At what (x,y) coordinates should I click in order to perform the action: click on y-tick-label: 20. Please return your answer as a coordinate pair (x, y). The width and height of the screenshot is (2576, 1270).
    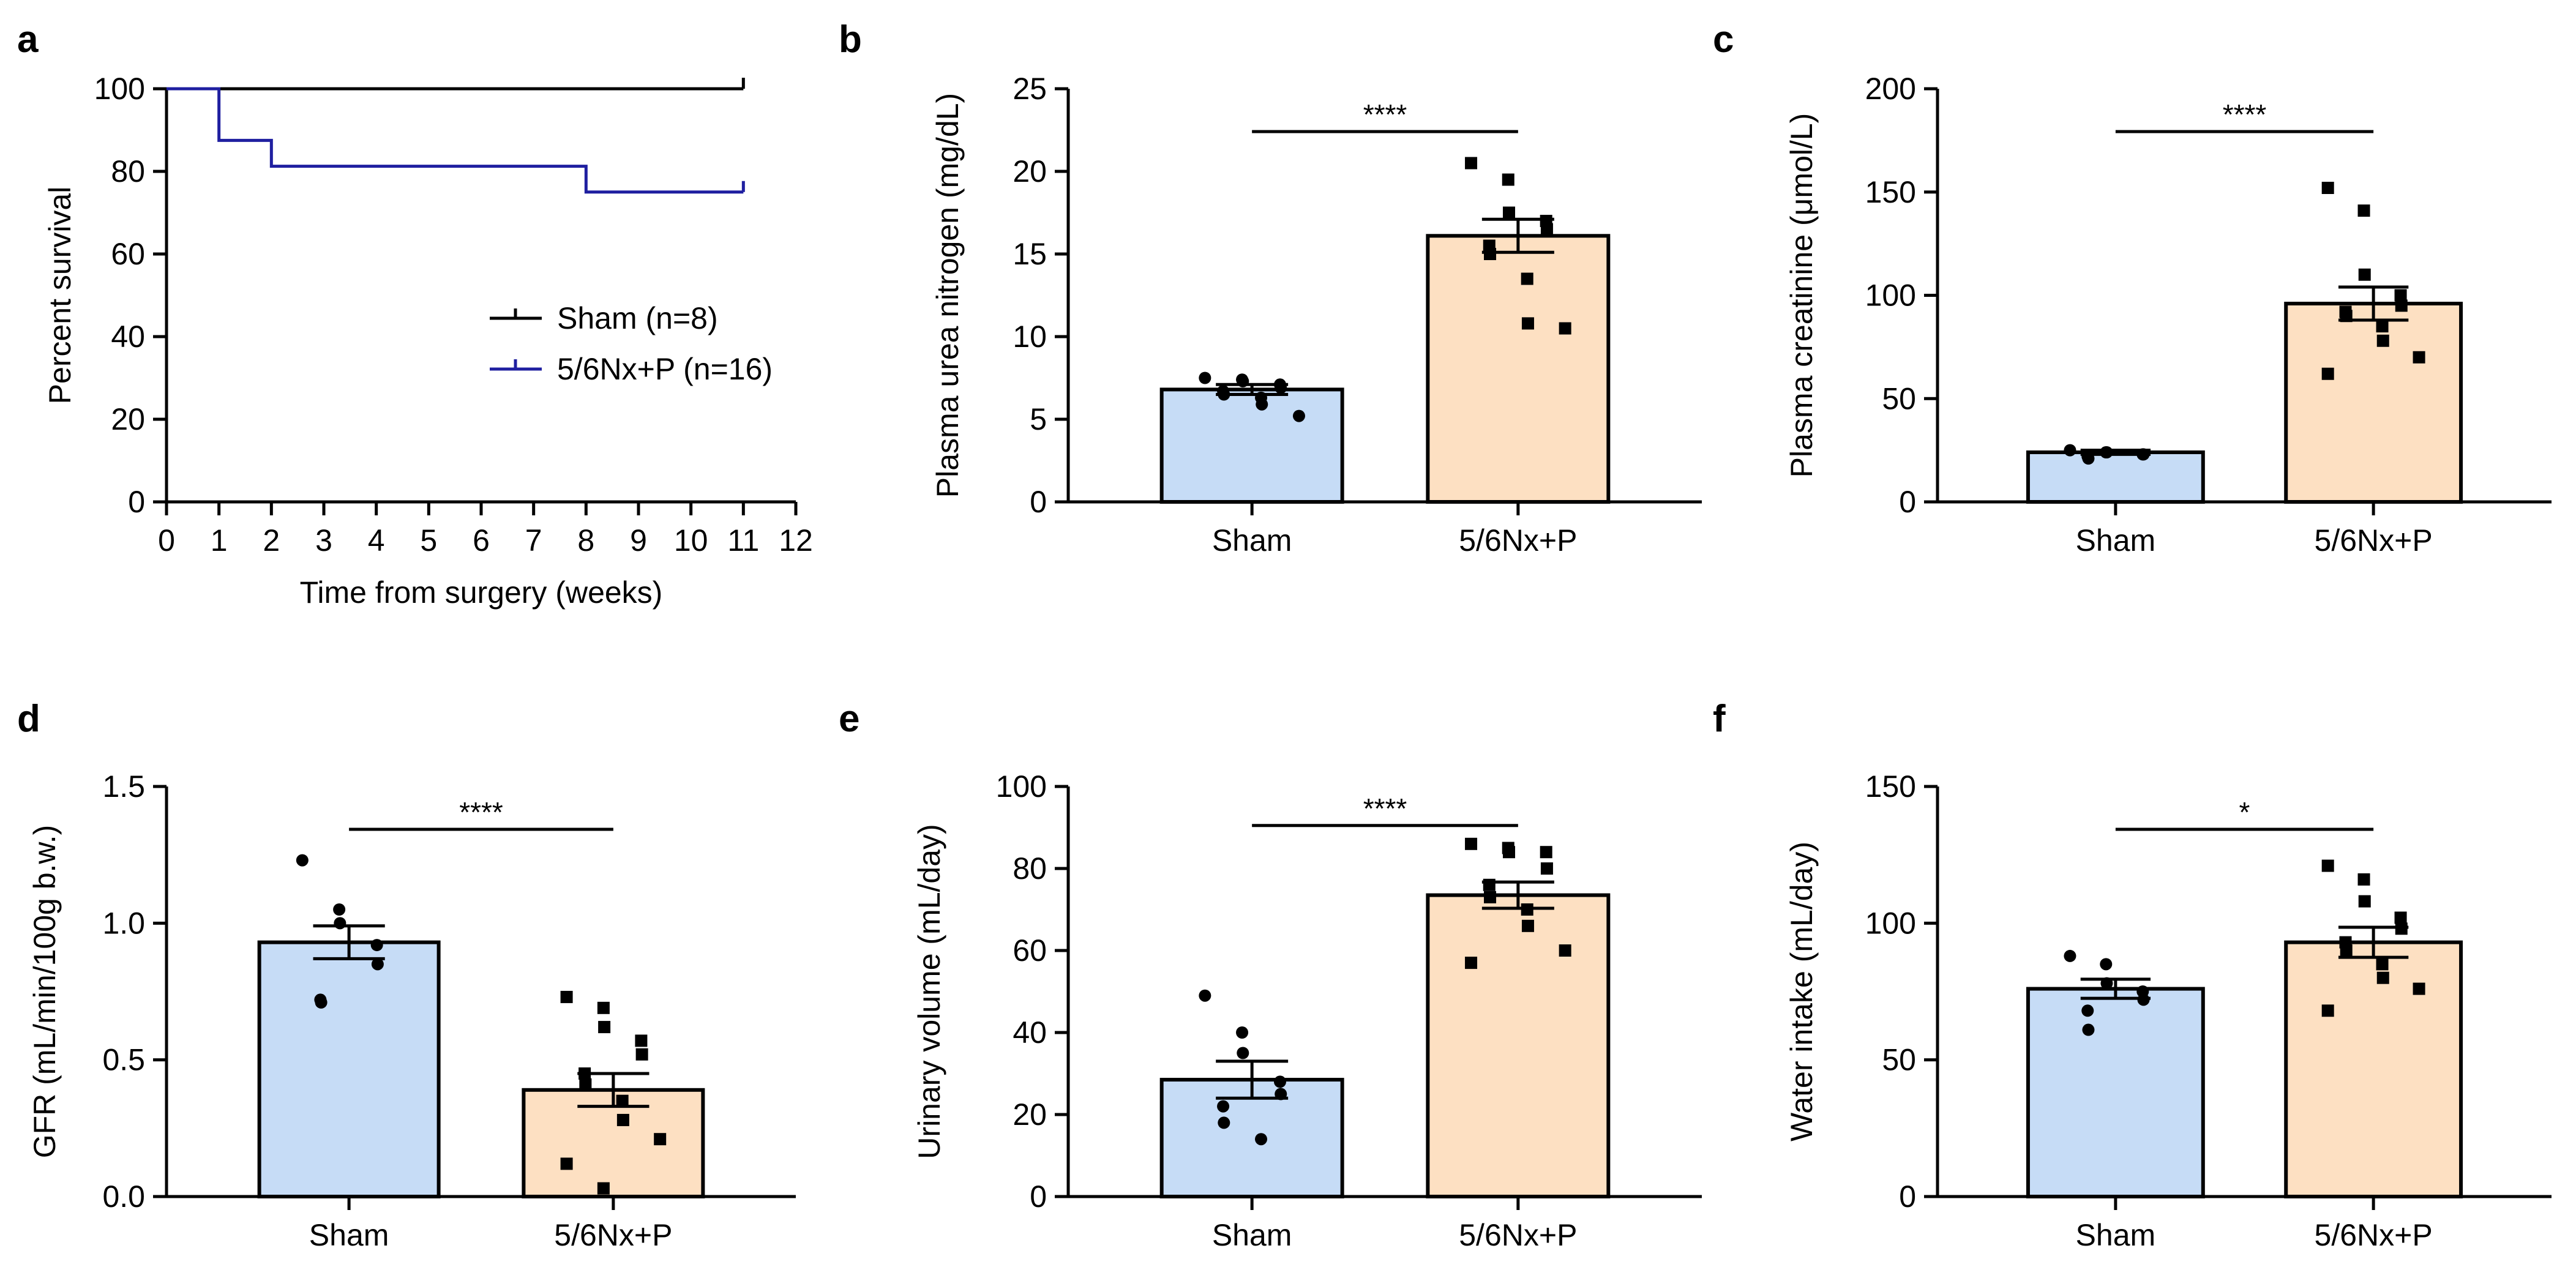
    Looking at the image, I should click on (1030, 171).